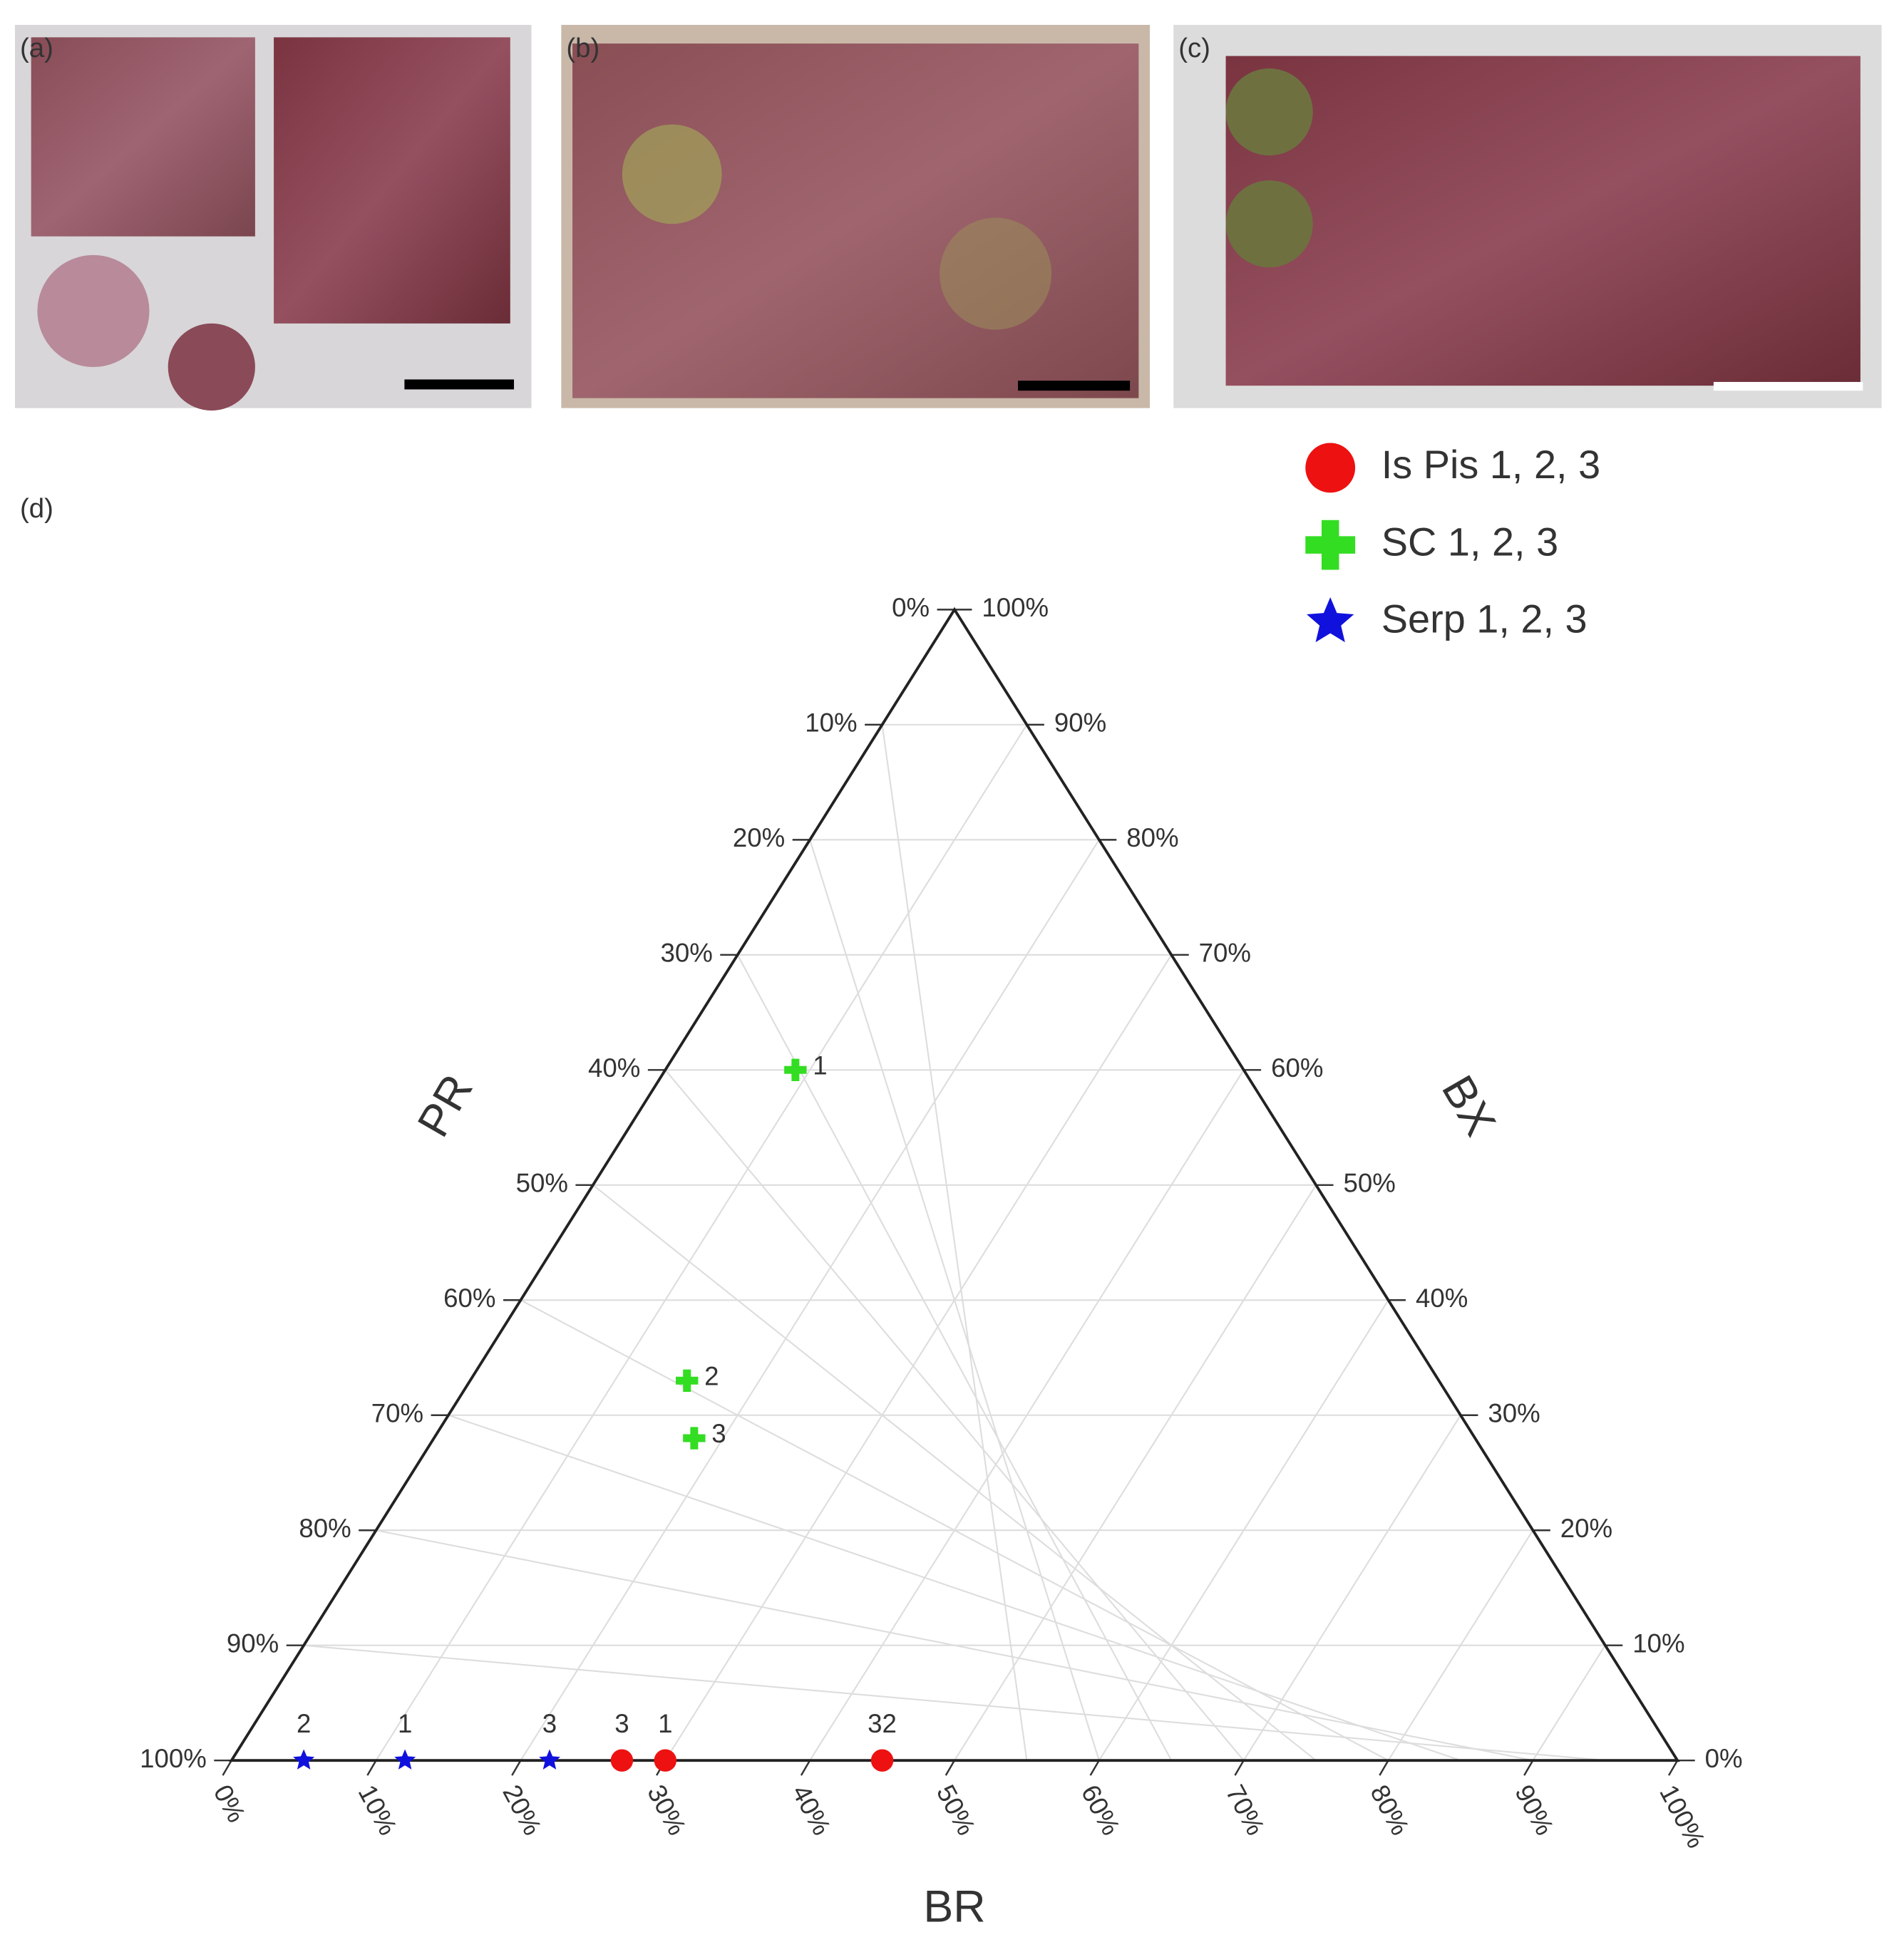  Describe the element at coordinates (273, 217) in the screenshot. I see `photo-a` at that location.